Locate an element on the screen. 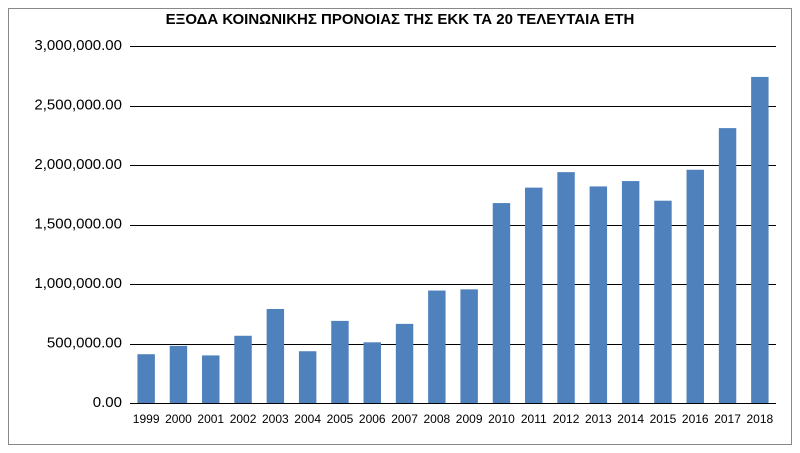 This screenshot has height=453, width=800. x-tick-label: 2009 is located at coordinates (469, 419).